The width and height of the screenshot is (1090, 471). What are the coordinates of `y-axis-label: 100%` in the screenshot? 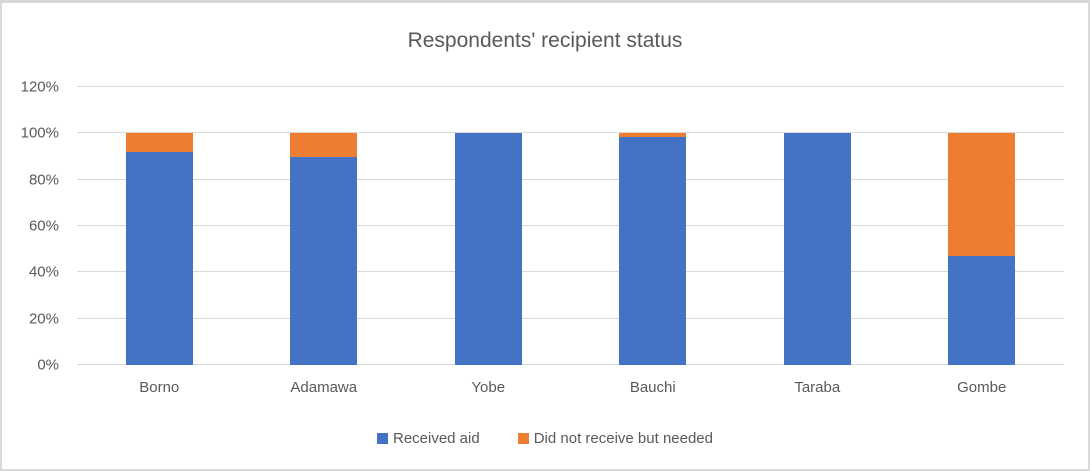 It's located at (39, 133).